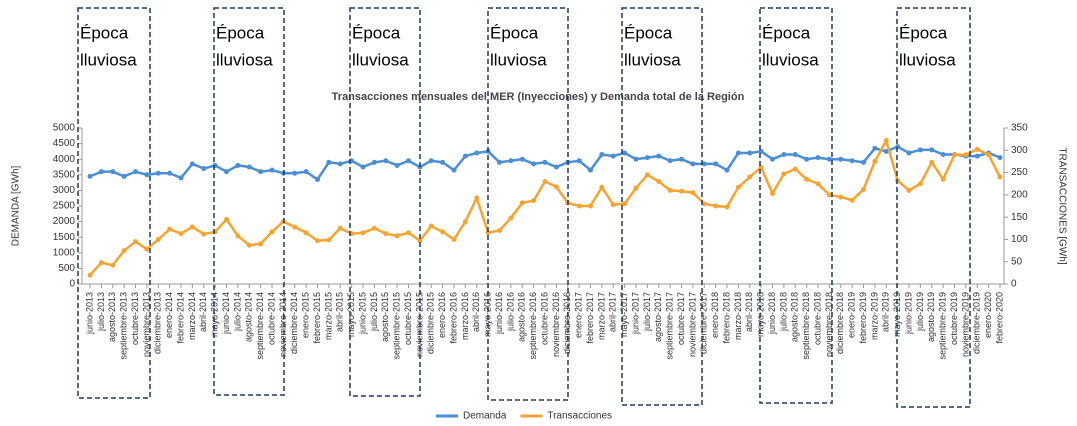 This screenshot has height=426, width=1077. What do you see at coordinates (1019, 194) in the screenshot?
I see `y2-tick-label: 200` at bounding box center [1019, 194].